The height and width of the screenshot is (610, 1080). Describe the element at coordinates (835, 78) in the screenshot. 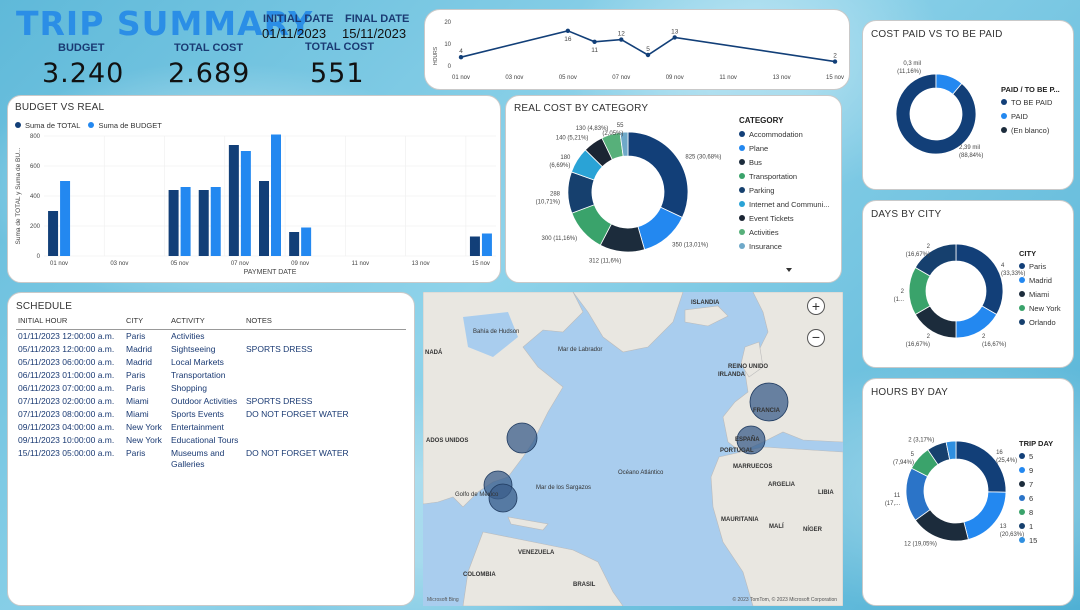

I see `hours-xtick: 15 nov` at that location.